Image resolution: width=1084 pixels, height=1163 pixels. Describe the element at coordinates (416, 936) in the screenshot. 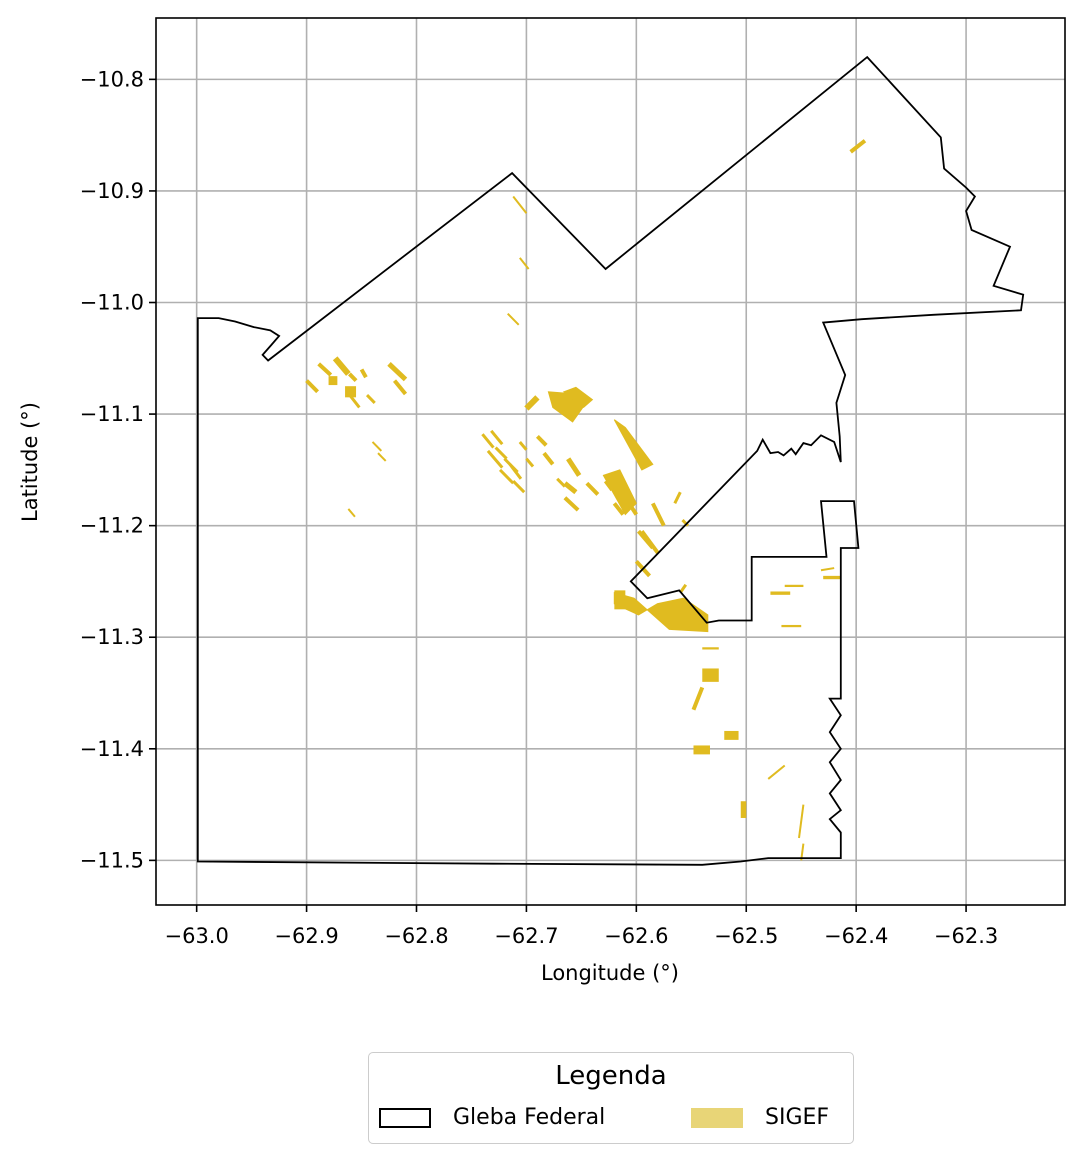

I see `x-tick-label: −62.8` at that location.